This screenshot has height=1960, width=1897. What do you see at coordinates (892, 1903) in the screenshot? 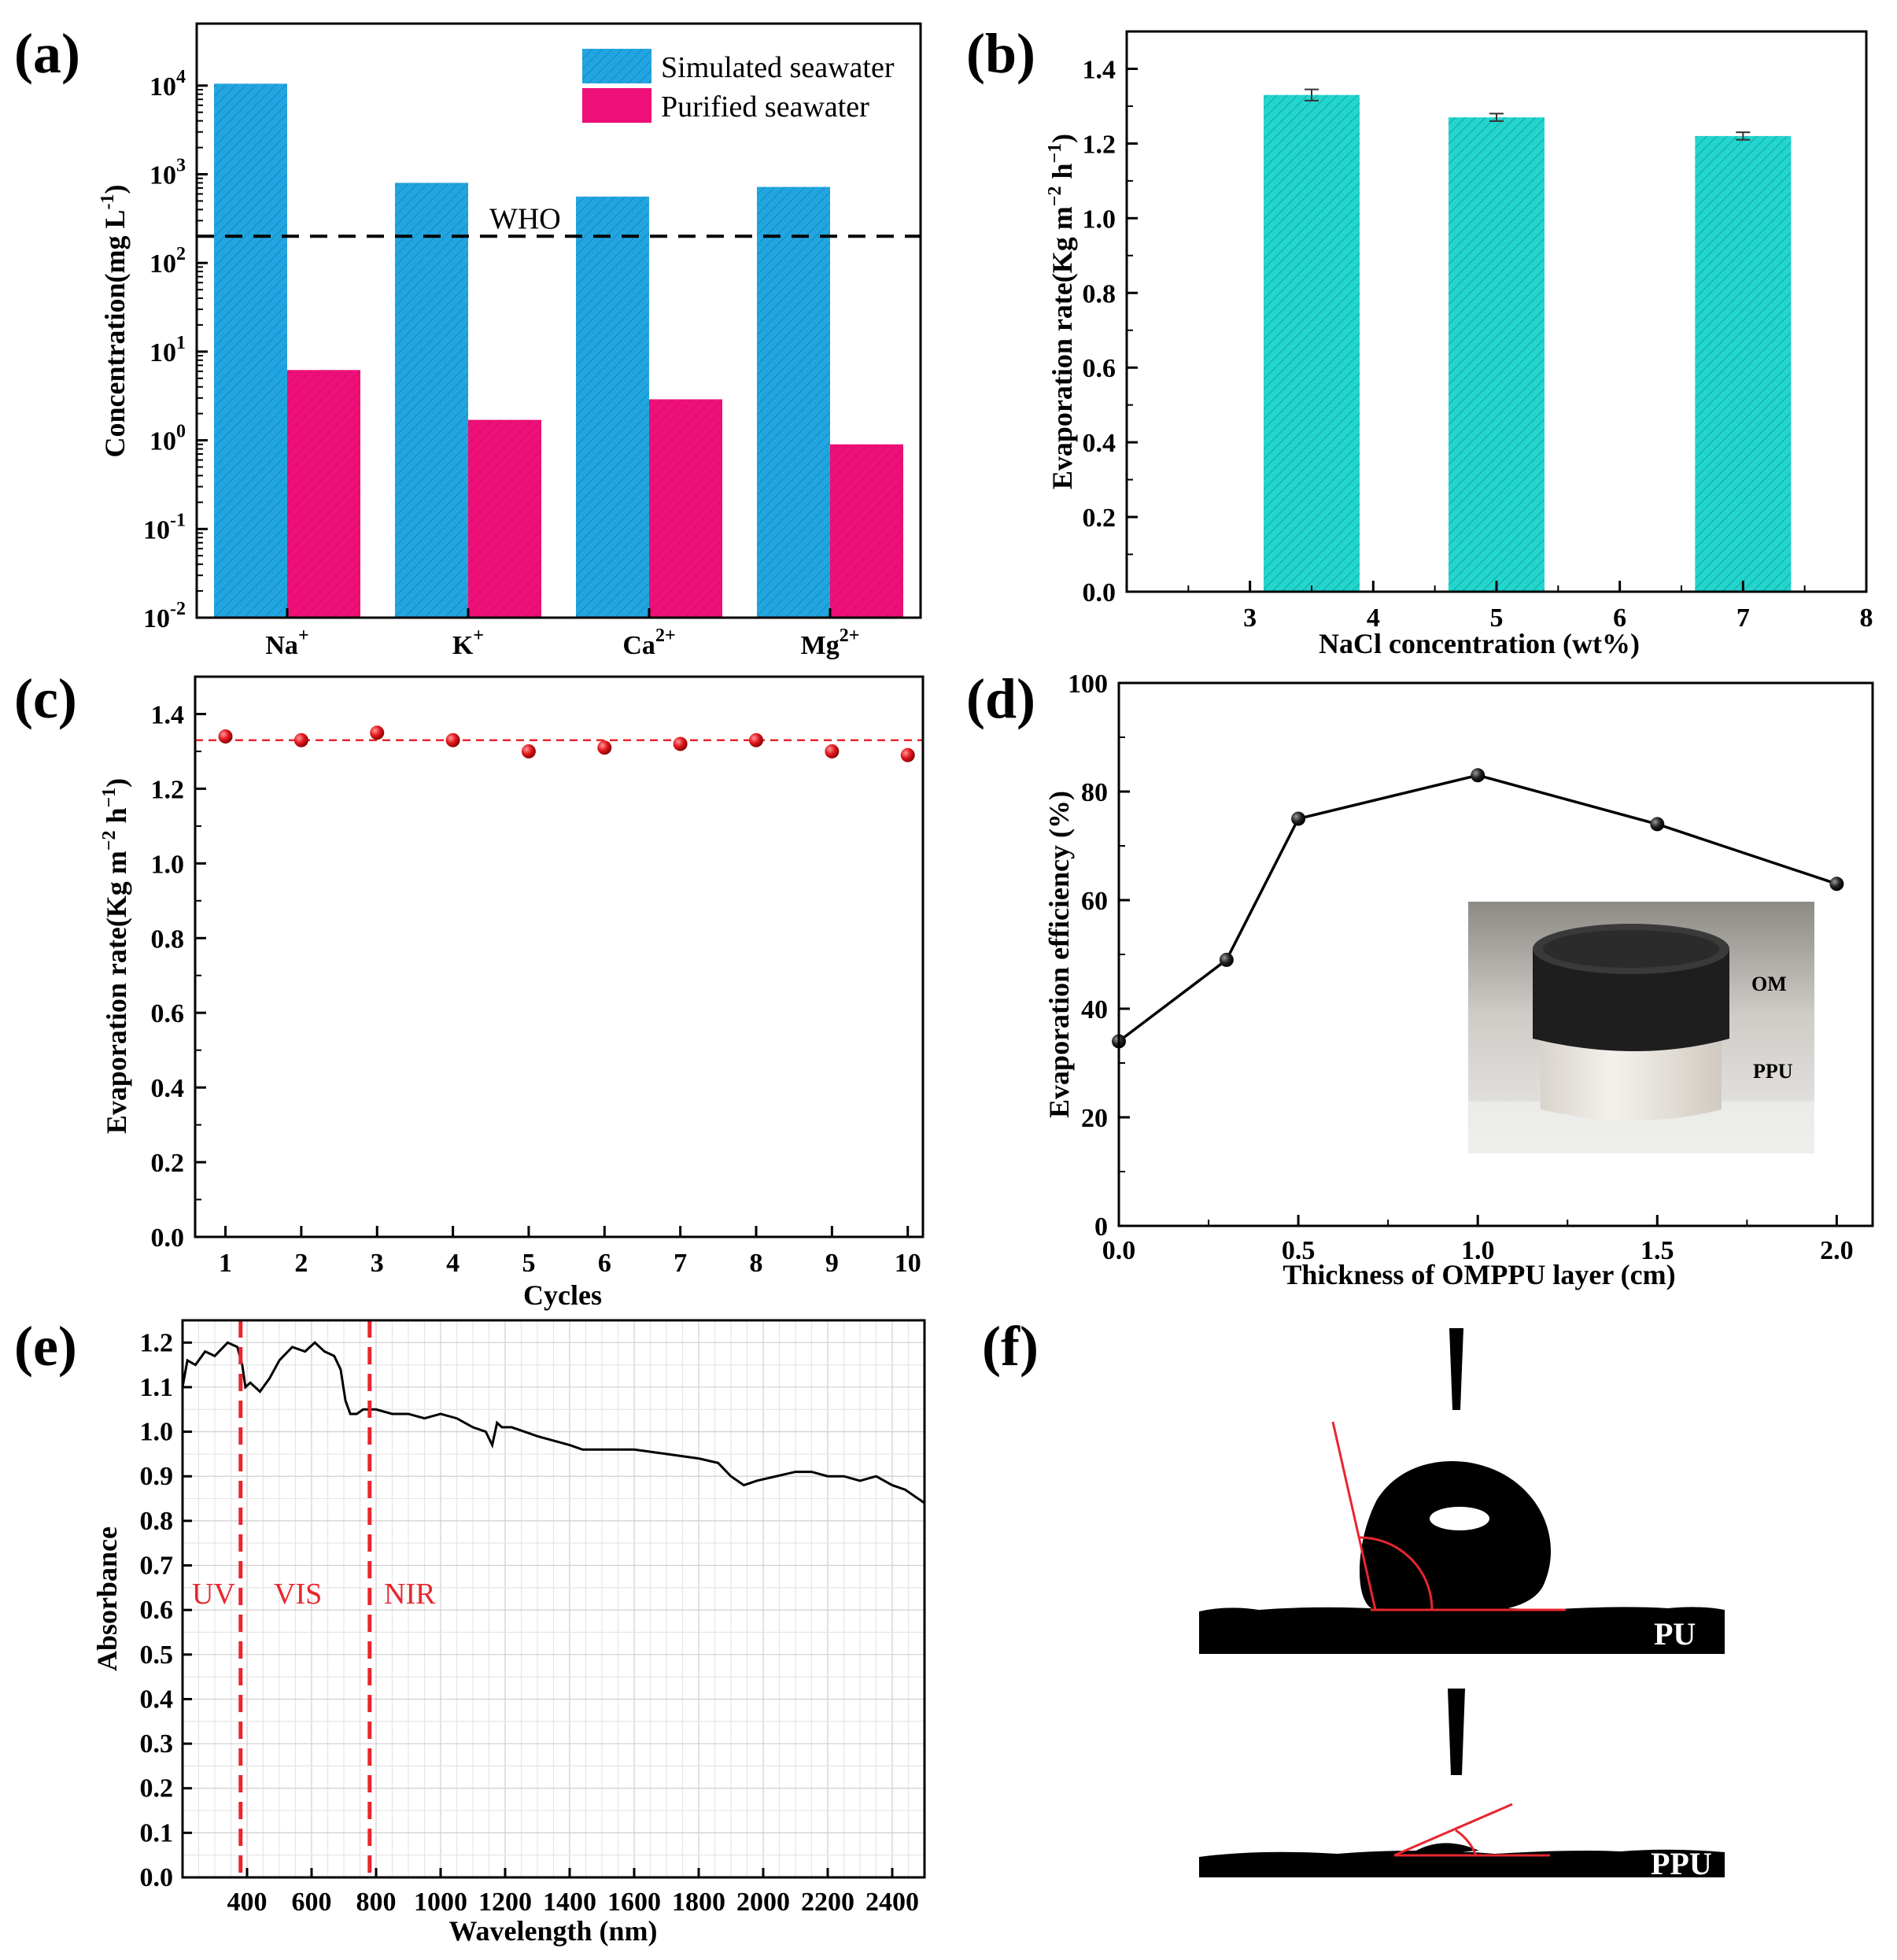
I see `xtick-label: 2400` at bounding box center [892, 1903].